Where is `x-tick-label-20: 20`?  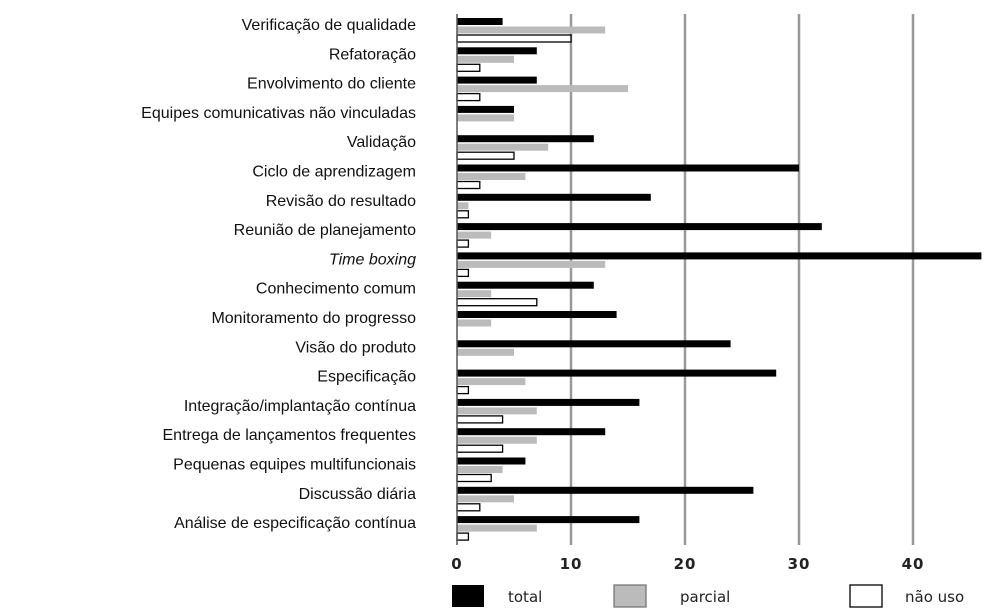
x-tick-label-20: 20 is located at coordinates (685, 564).